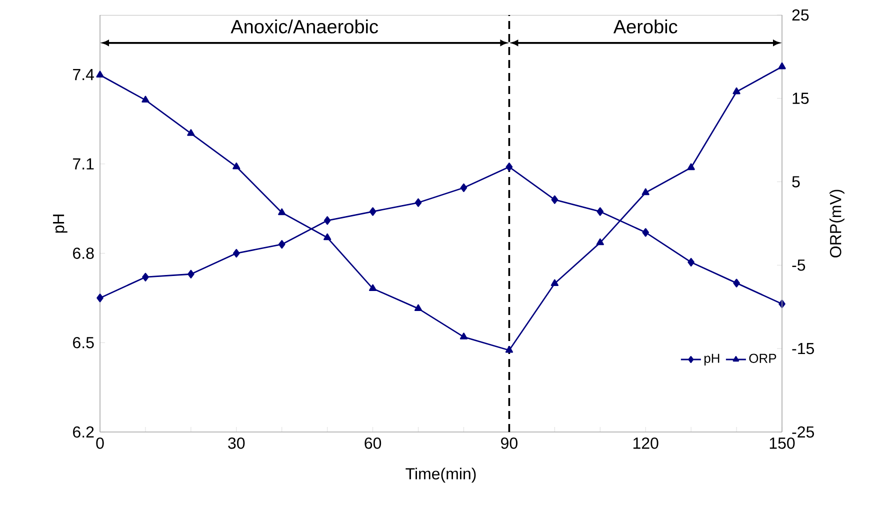 This screenshot has height=524, width=875. Describe the element at coordinates (762, 358) in the screenshot. I see `legend-label: ORP` at that location.